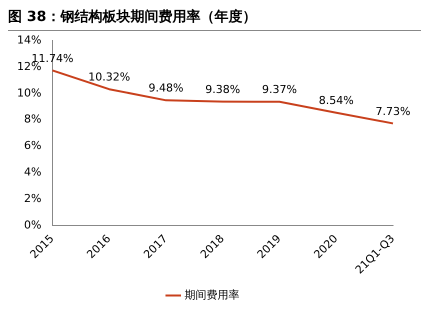  Describe the element at coordinates (29, 39) in the screenshot. I see `y-tick-label: 14%` at that location.